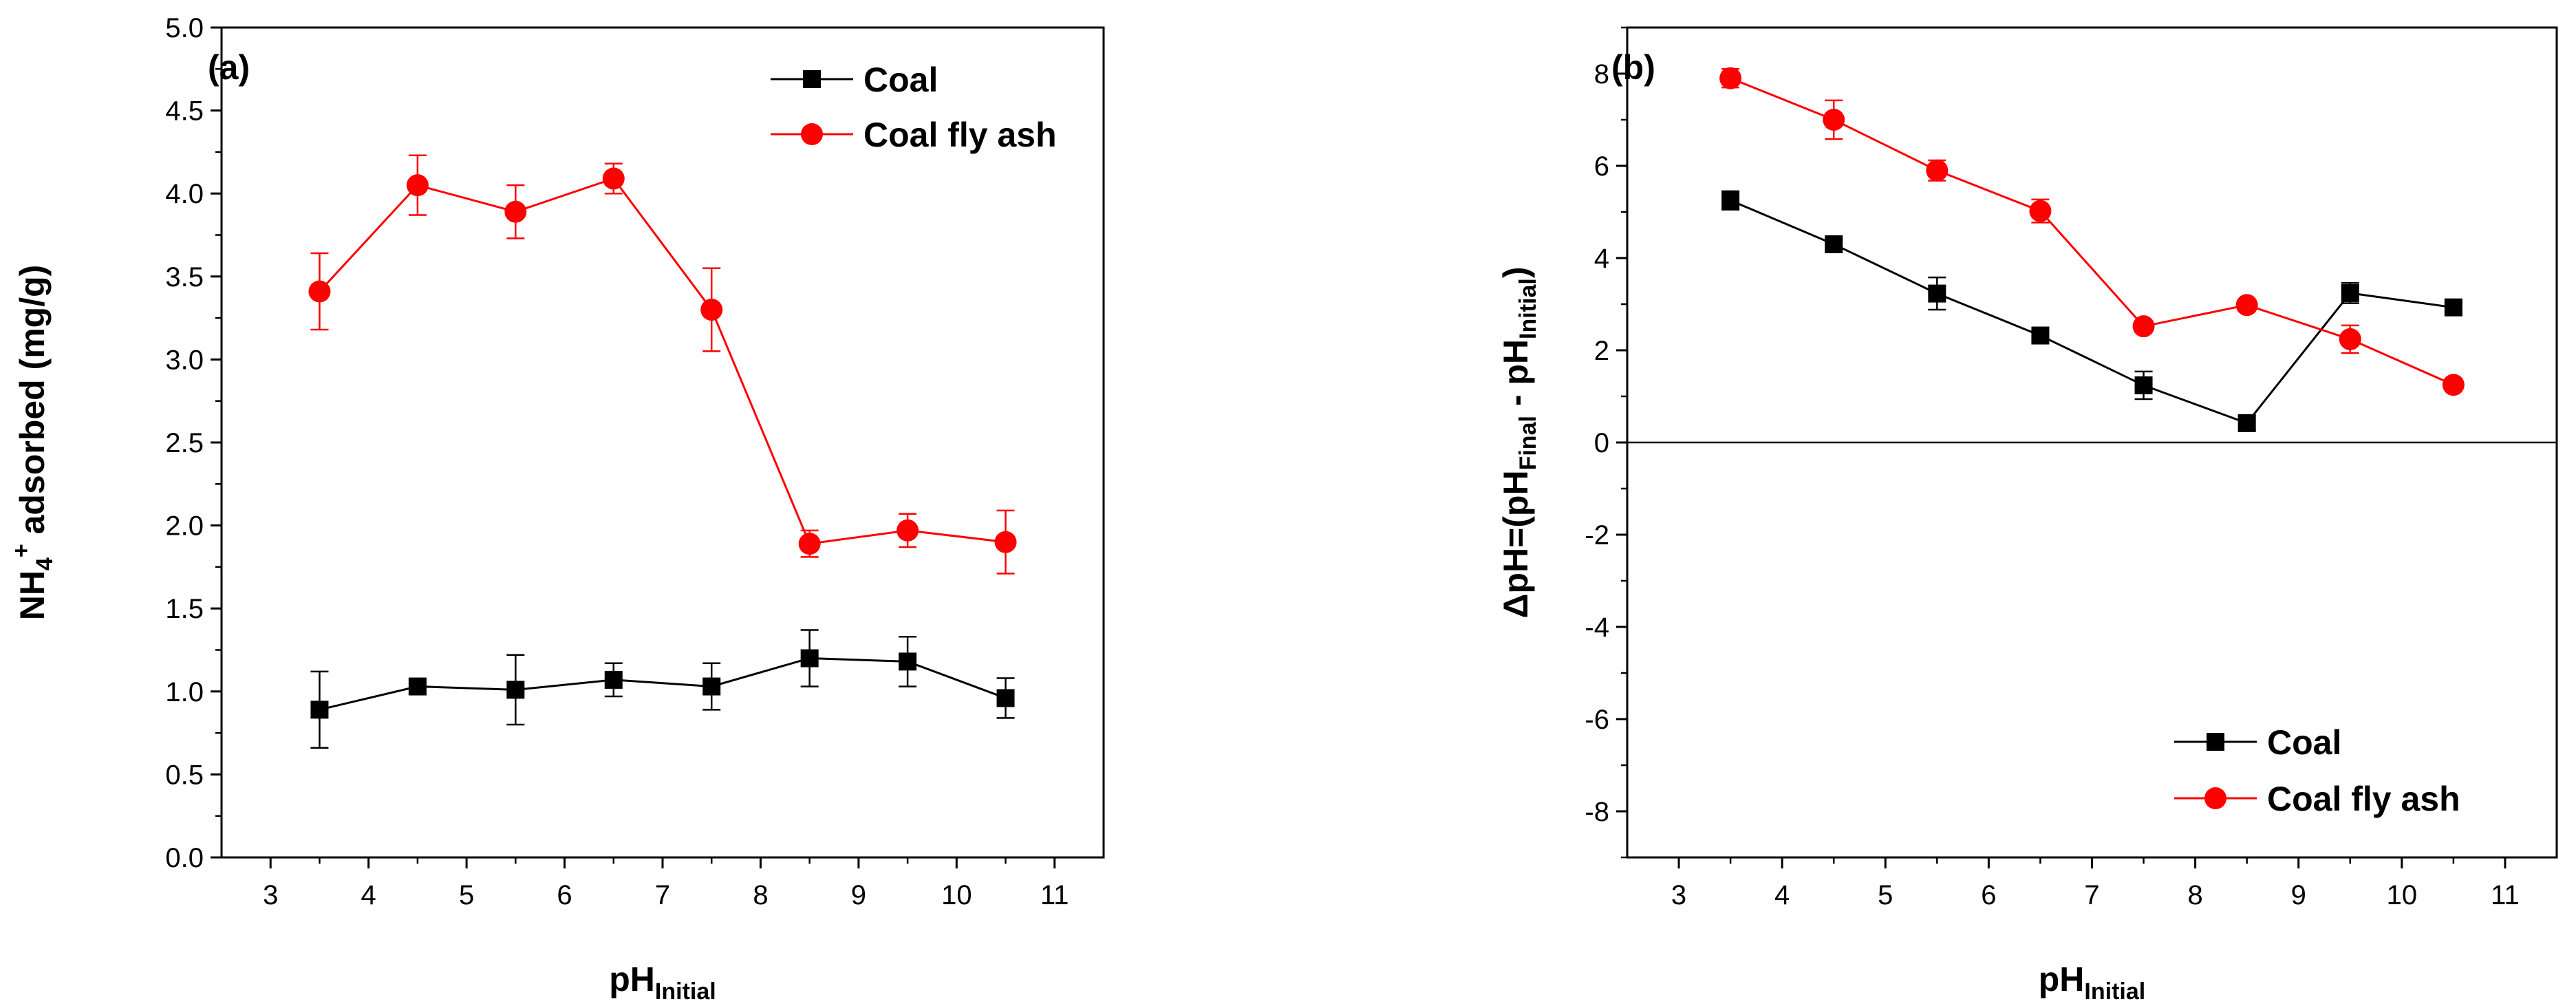  Describe the element at coordinates (184, 858) in the screenshot. I see `y-tick-label: 0.0` at that location.